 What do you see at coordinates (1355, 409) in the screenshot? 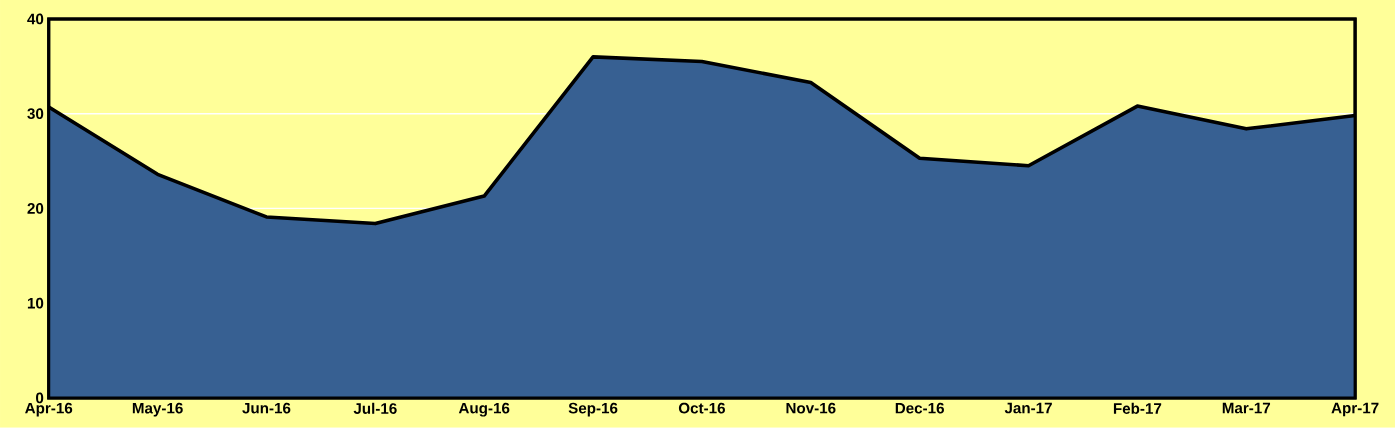
I see `x-tick-label: Apr-17` at bounding box center [1355, 409].